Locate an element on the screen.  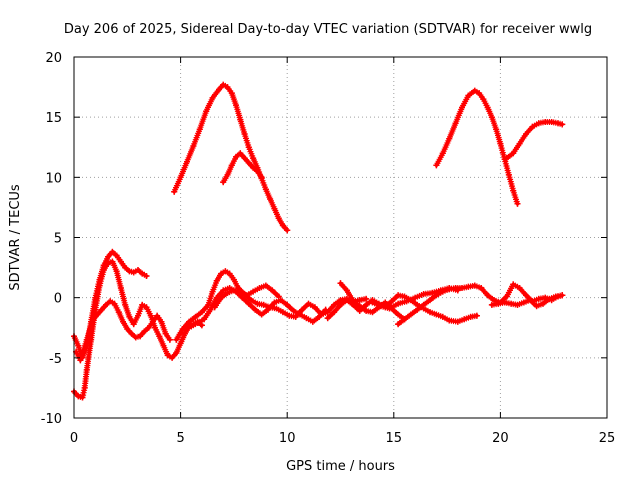
y-tick-label: 10 is located at coordinates (53, 178).